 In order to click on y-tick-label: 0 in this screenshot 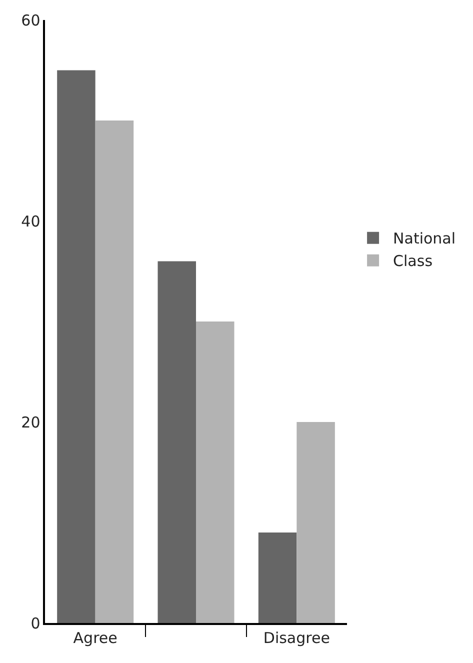, I will do `click(35, 623)`.